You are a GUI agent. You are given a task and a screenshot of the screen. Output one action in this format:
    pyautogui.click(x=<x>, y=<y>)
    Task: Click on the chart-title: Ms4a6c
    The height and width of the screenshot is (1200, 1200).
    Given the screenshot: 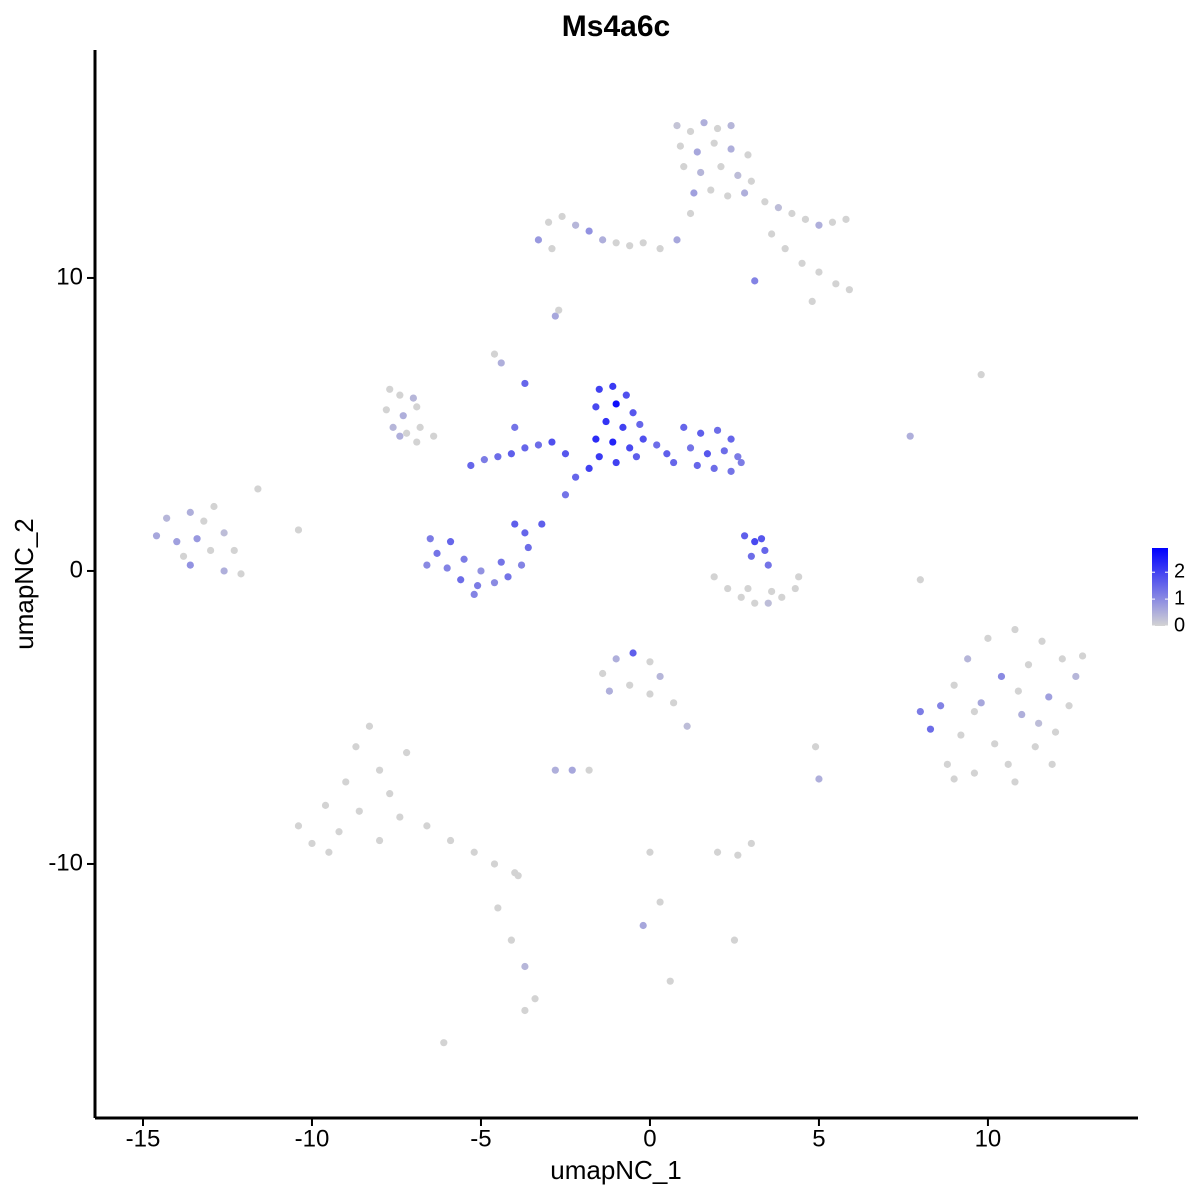 What is the action you would take?
    pyautogui.click(x=616, y=26)
    